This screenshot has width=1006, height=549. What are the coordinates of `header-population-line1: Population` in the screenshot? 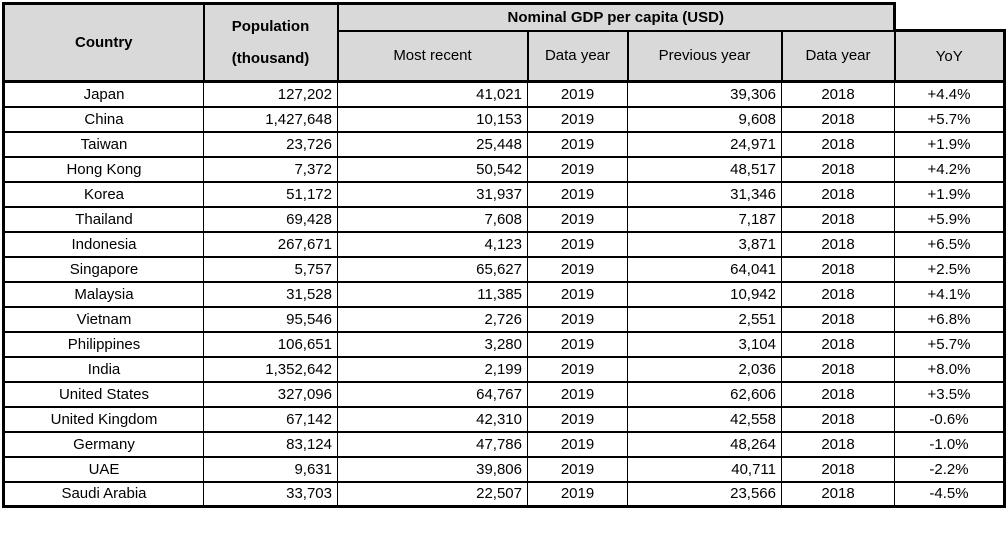 It's located at (270, 26).